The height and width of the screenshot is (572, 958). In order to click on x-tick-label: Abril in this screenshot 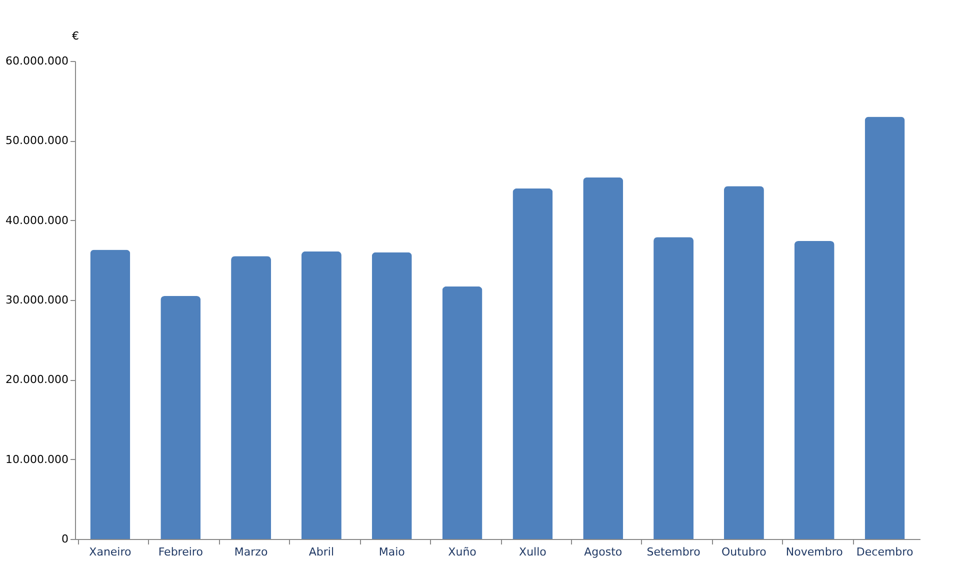, I will do `click(321, 552)`.